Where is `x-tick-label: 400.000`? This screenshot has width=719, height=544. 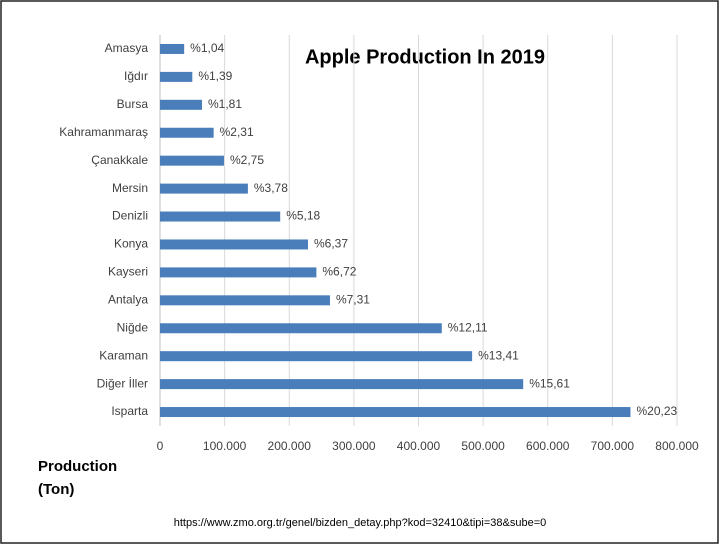 x-tick-label: 400.000 is located at coordinates (419, 446).